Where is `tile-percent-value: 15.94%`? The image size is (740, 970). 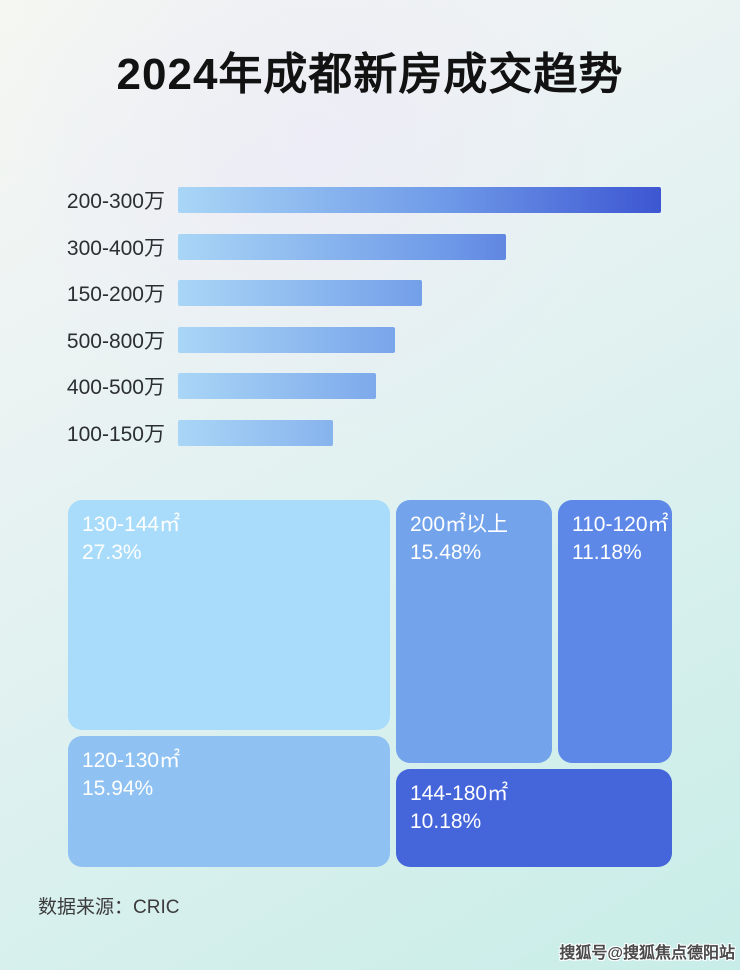
tile-percent-value: 15.94% is located at coordinates (118, 789).